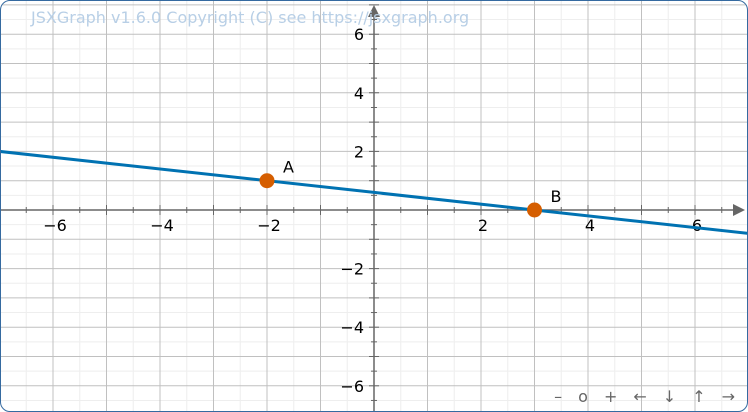 The image size is (748, 412). I want to click on y-tick-label: 2, so click(359, 151).